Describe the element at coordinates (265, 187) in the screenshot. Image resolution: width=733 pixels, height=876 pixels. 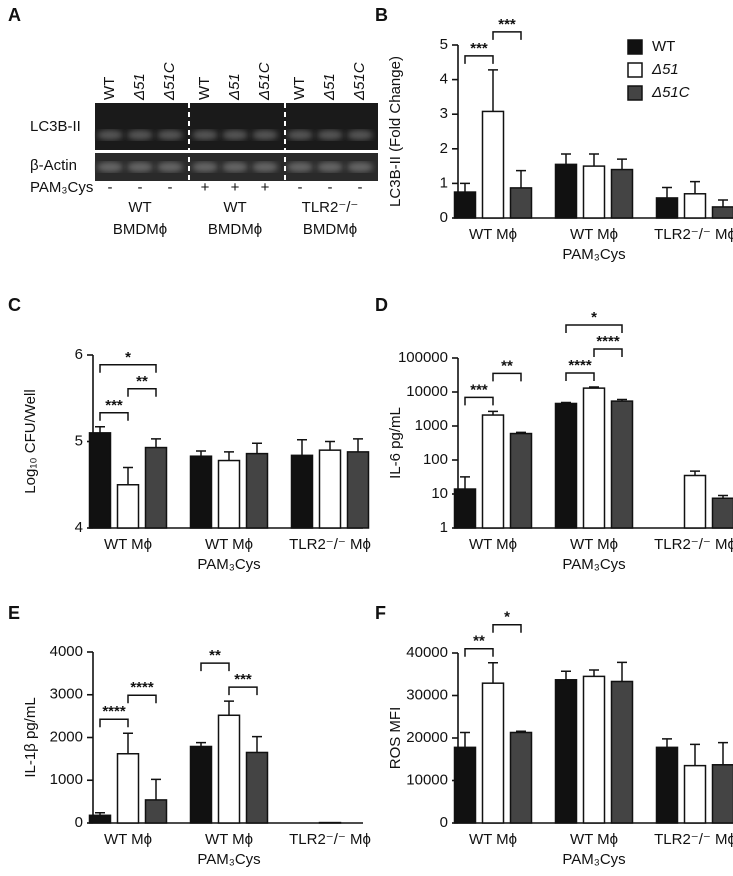
I see `treatment-sign: +` at that location.